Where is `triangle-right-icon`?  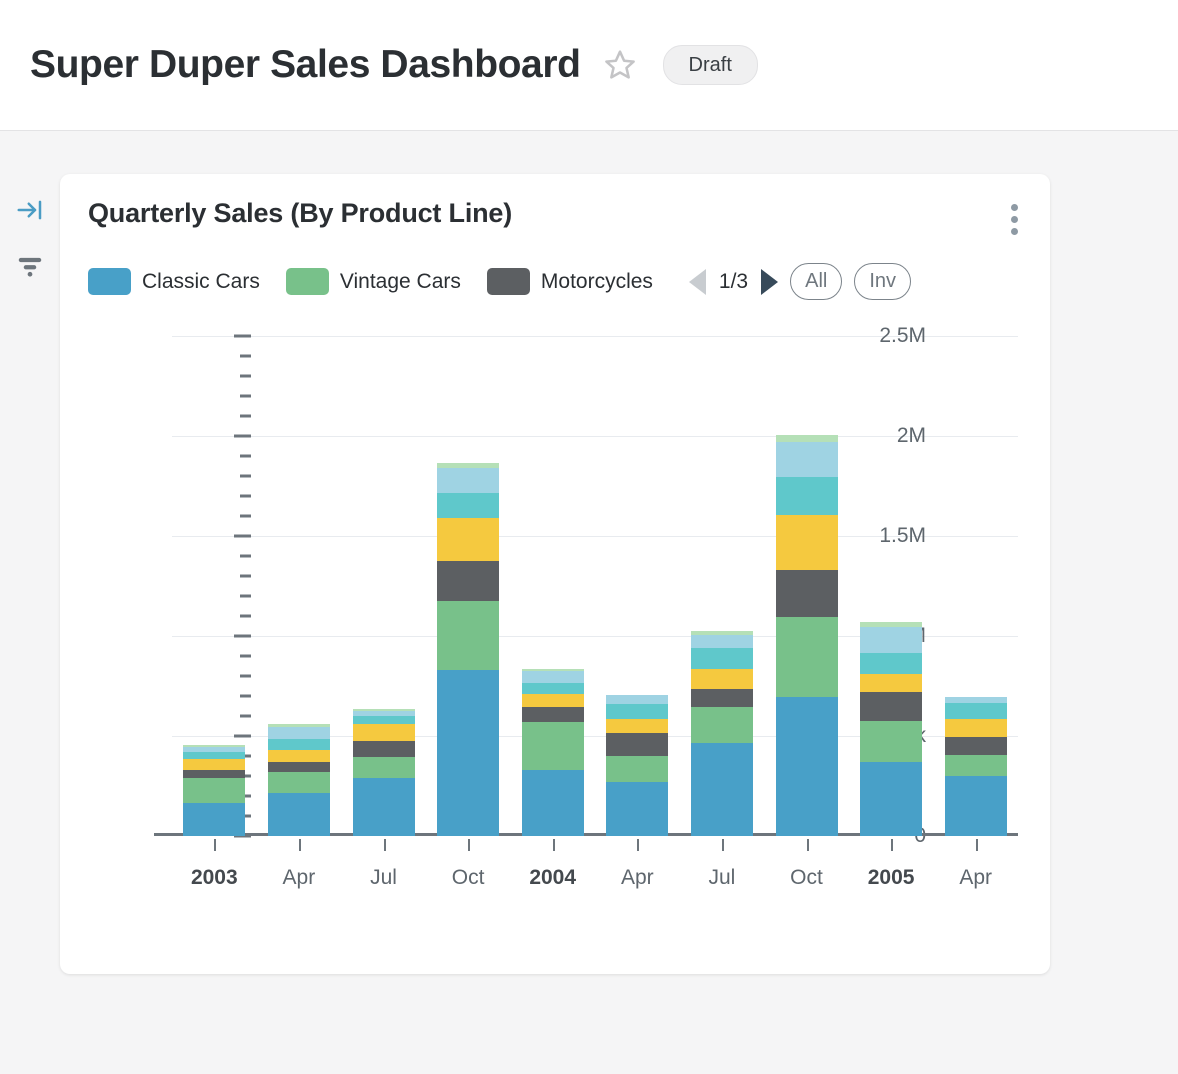
triangle-right-icon is located at coordinates (770, 281).